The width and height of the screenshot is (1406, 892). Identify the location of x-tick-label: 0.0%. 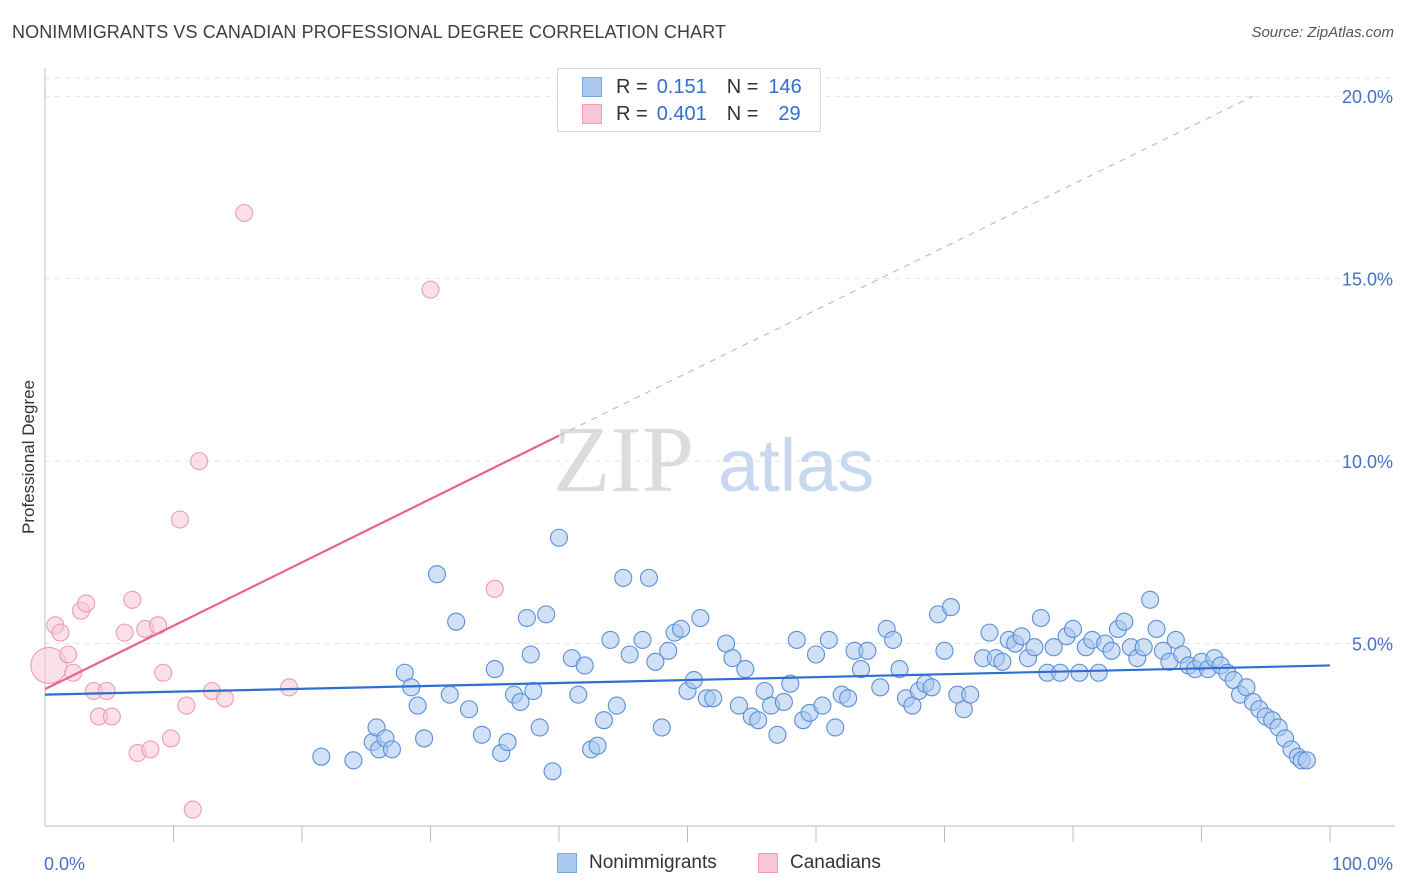
(64, 864).